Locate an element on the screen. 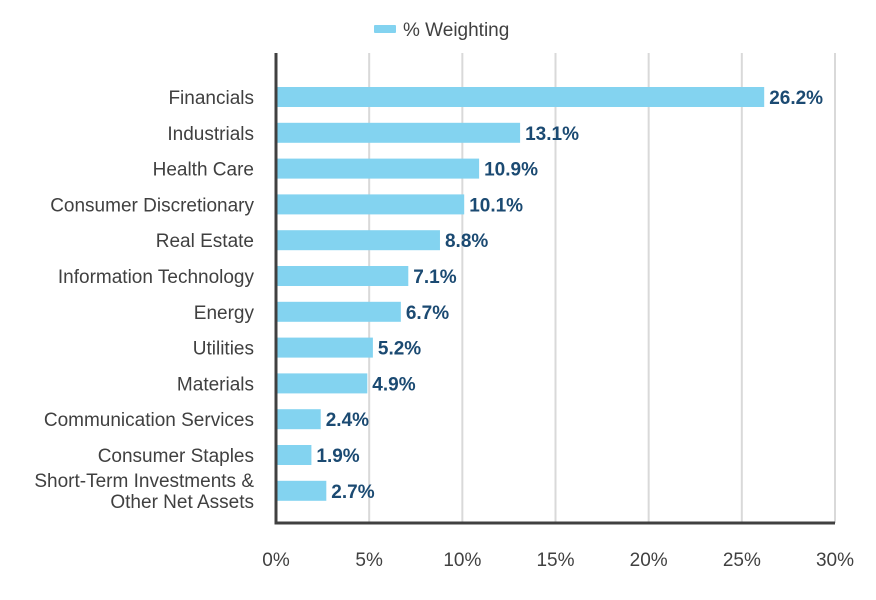 The width and height of the screenshot is (876, 600). x-tick-label: 15% is located at coordinates (555, 560).